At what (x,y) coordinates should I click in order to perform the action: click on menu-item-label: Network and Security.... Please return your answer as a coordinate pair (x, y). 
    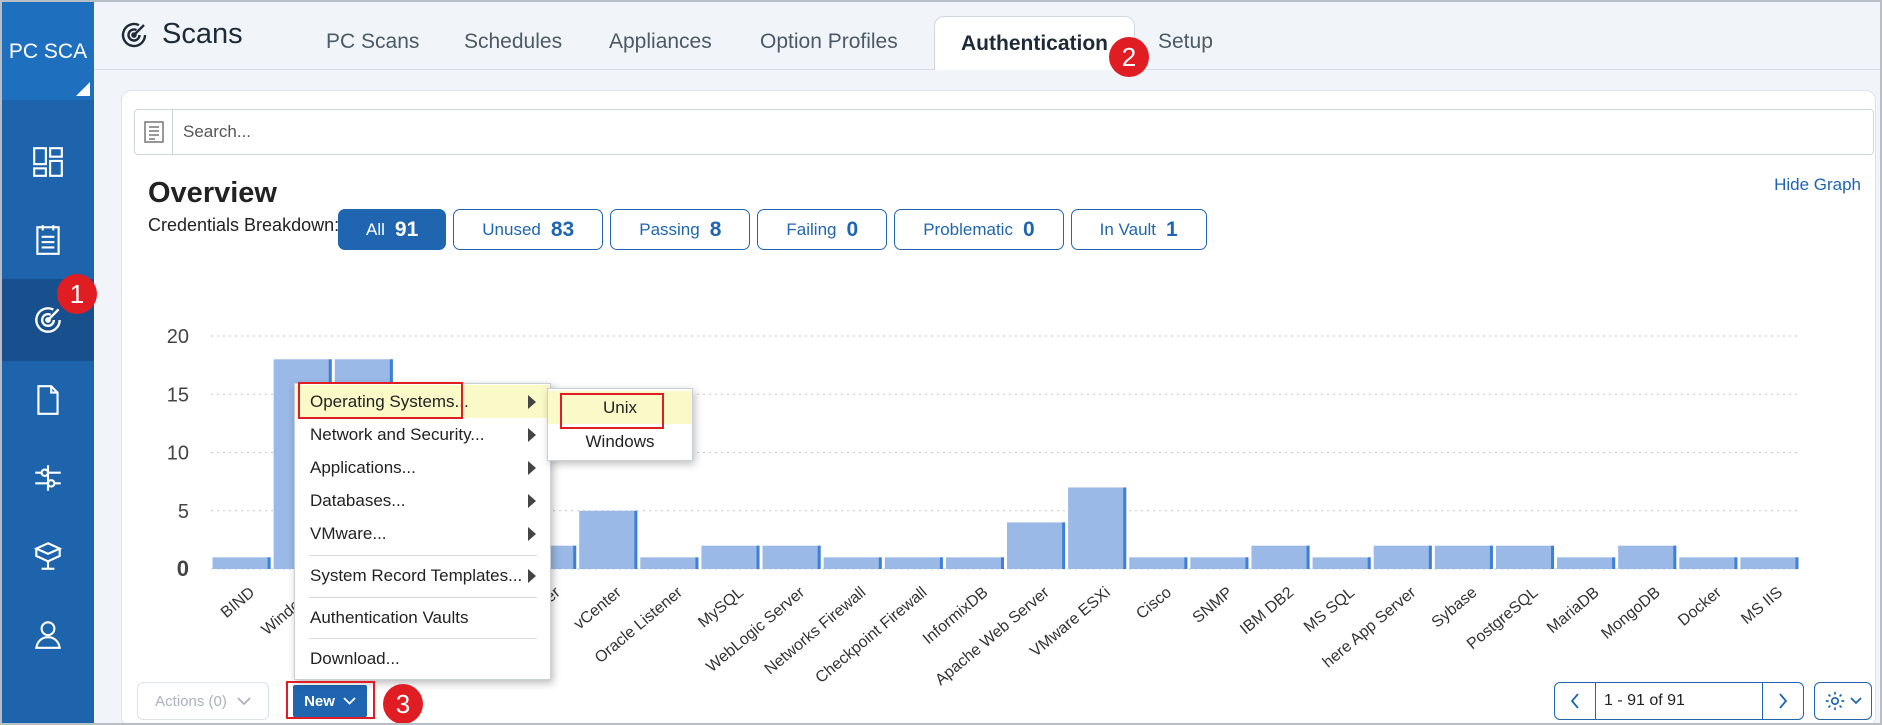
    Looking at the image, I should click on (397, 434).